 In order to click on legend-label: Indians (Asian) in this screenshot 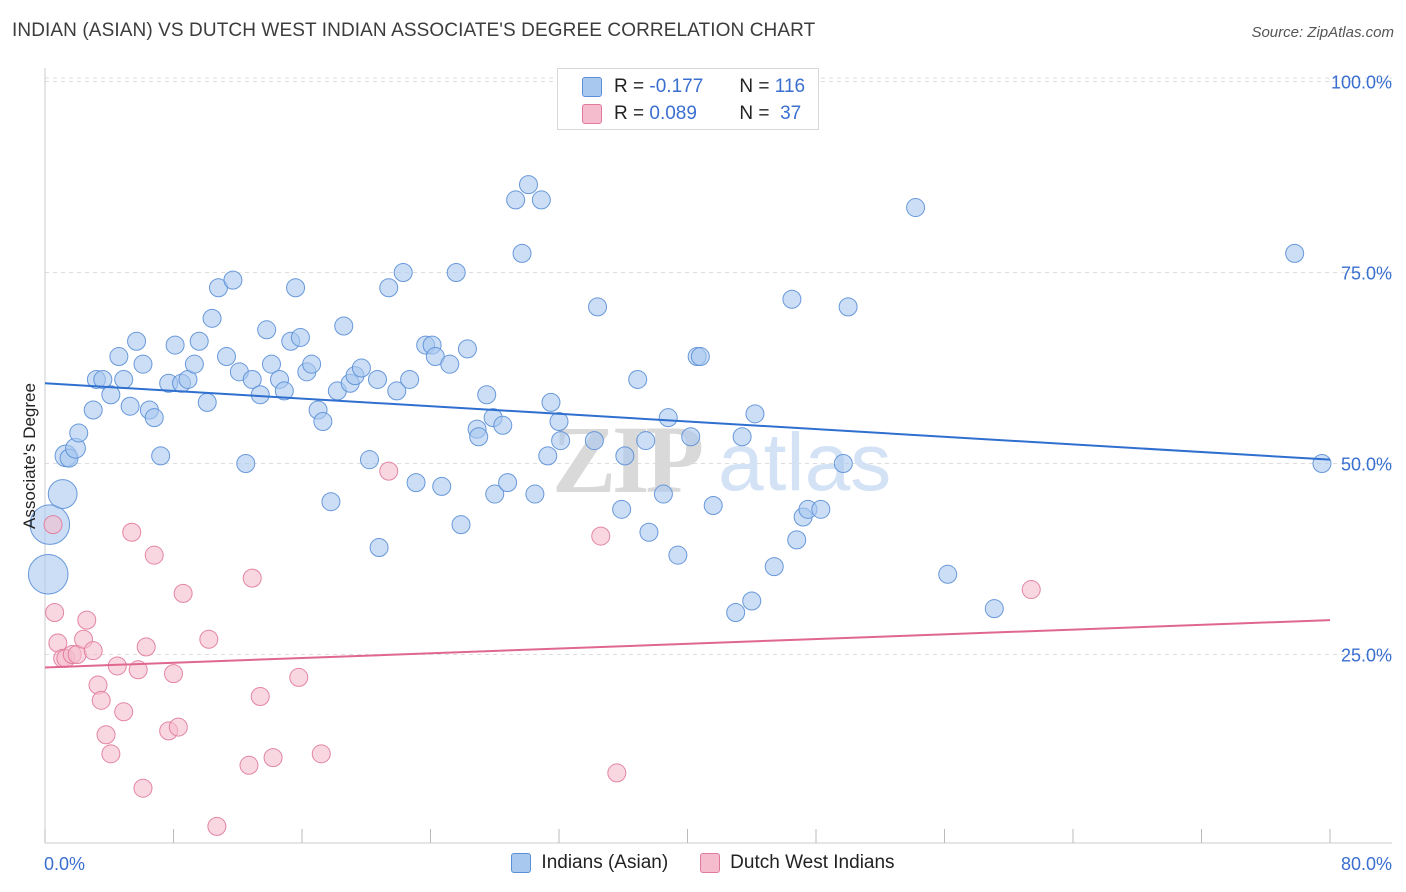, I will do `click(605, 862)`.